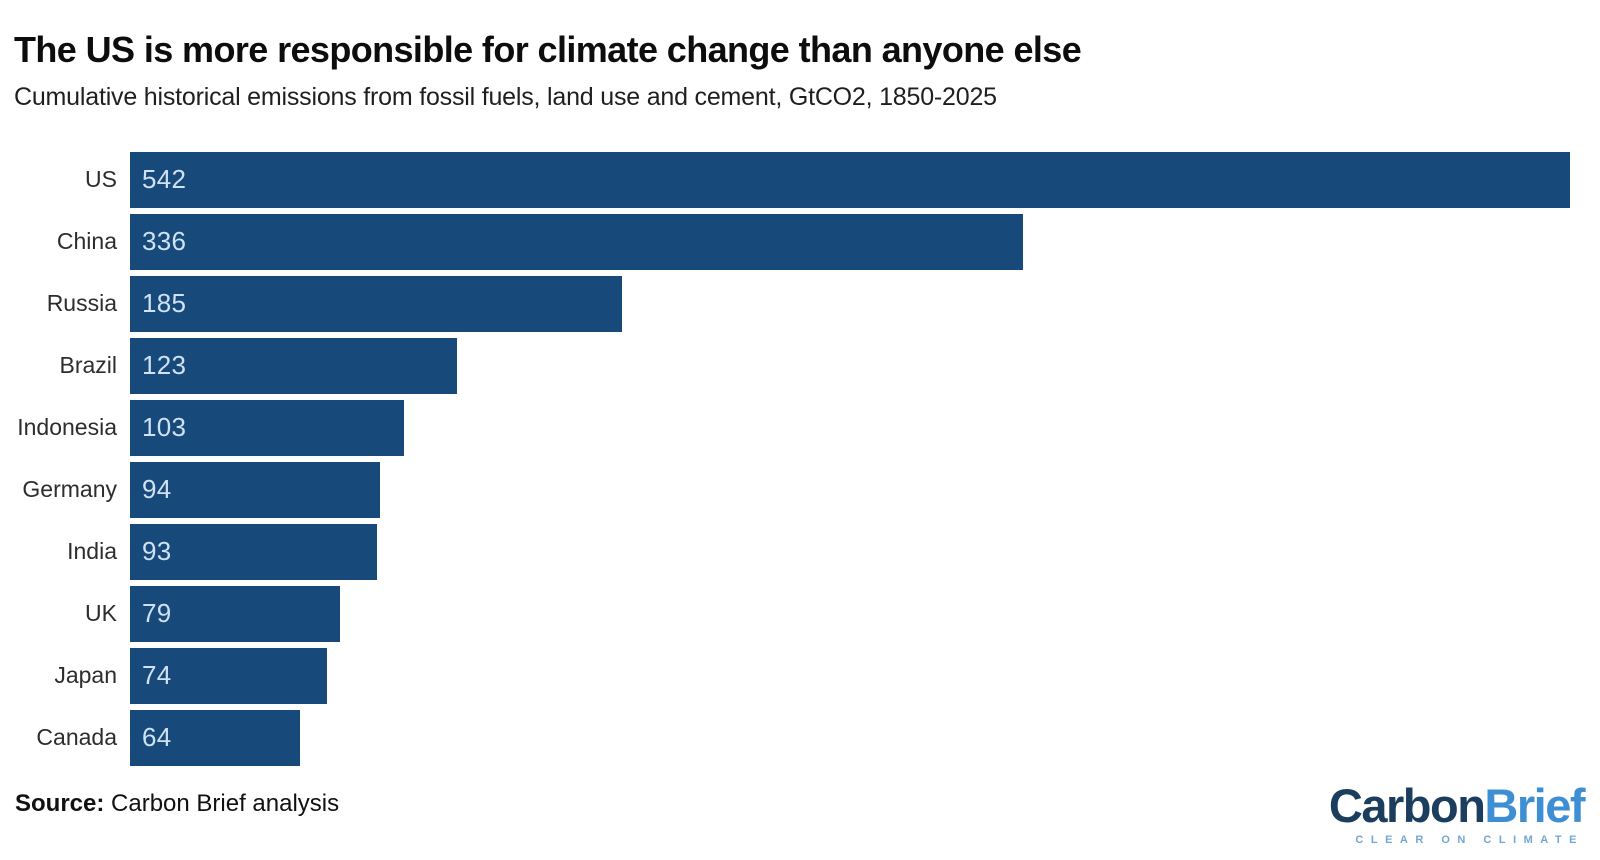 This screenshot has width=1600, height=860. Describe the element at coordinates (293, 365) in the screenshot. I see `bar: 123` at that location.